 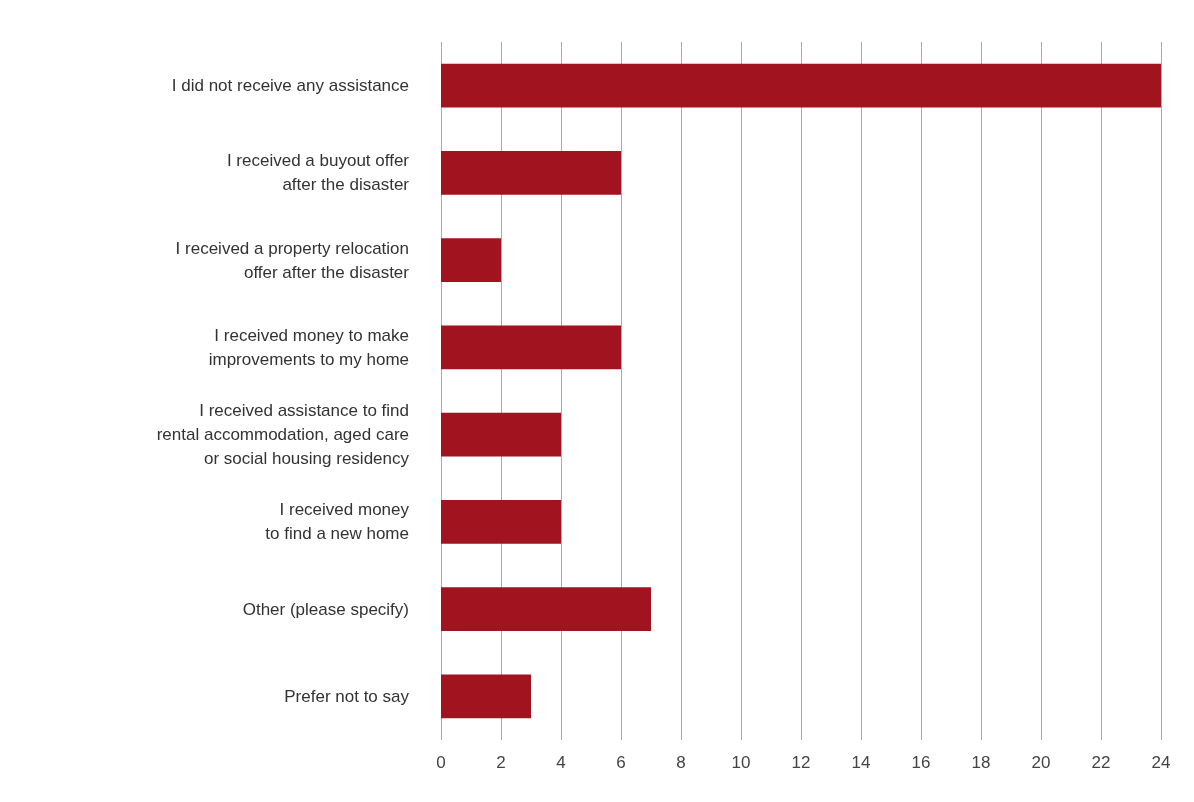 What do you see at coordinates (501, 762) in the screenshot?
I see `x-tick-label: 2` at bounding box center [501, 762].